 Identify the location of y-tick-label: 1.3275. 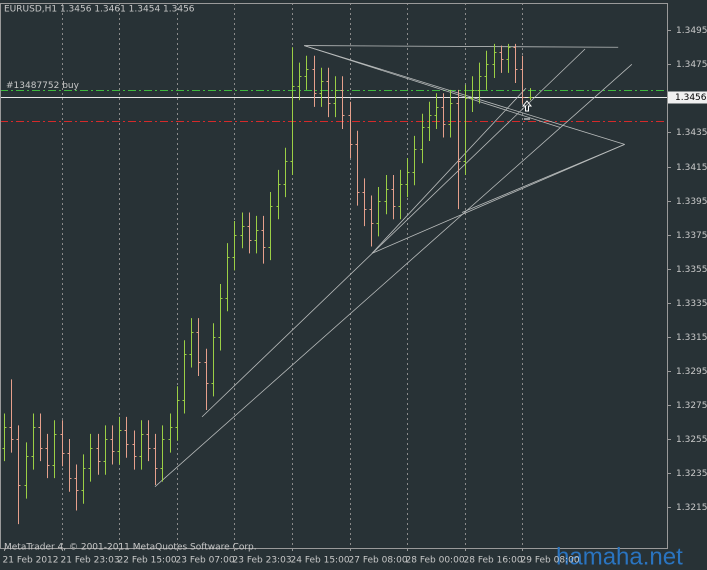
(691, 406).